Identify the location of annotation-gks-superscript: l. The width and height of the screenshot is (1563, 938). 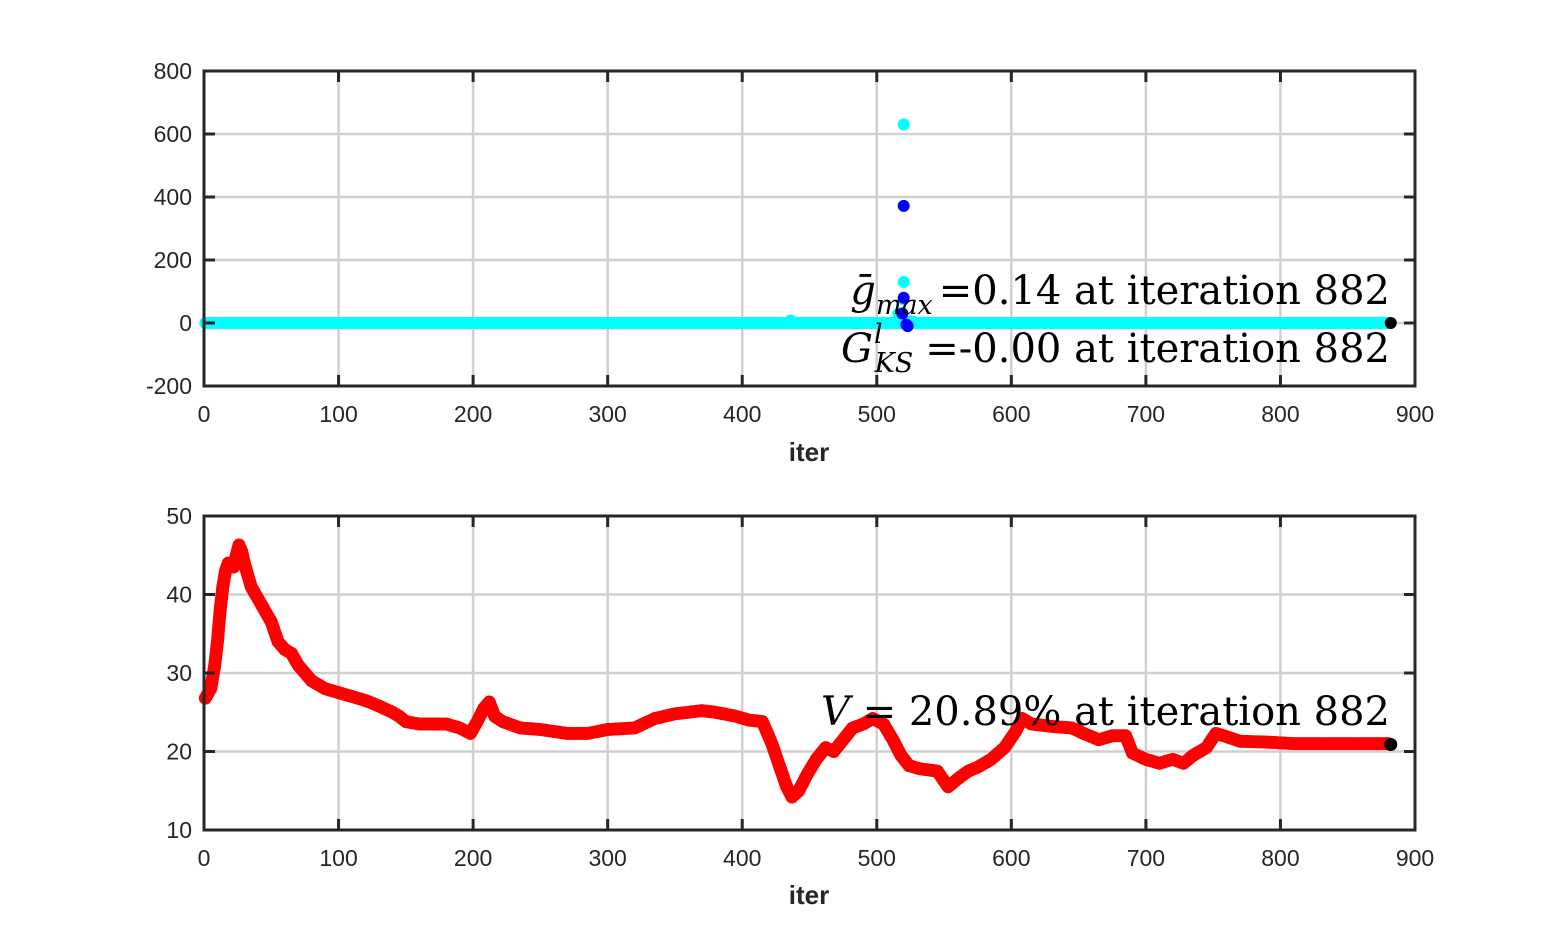
(878, 334).